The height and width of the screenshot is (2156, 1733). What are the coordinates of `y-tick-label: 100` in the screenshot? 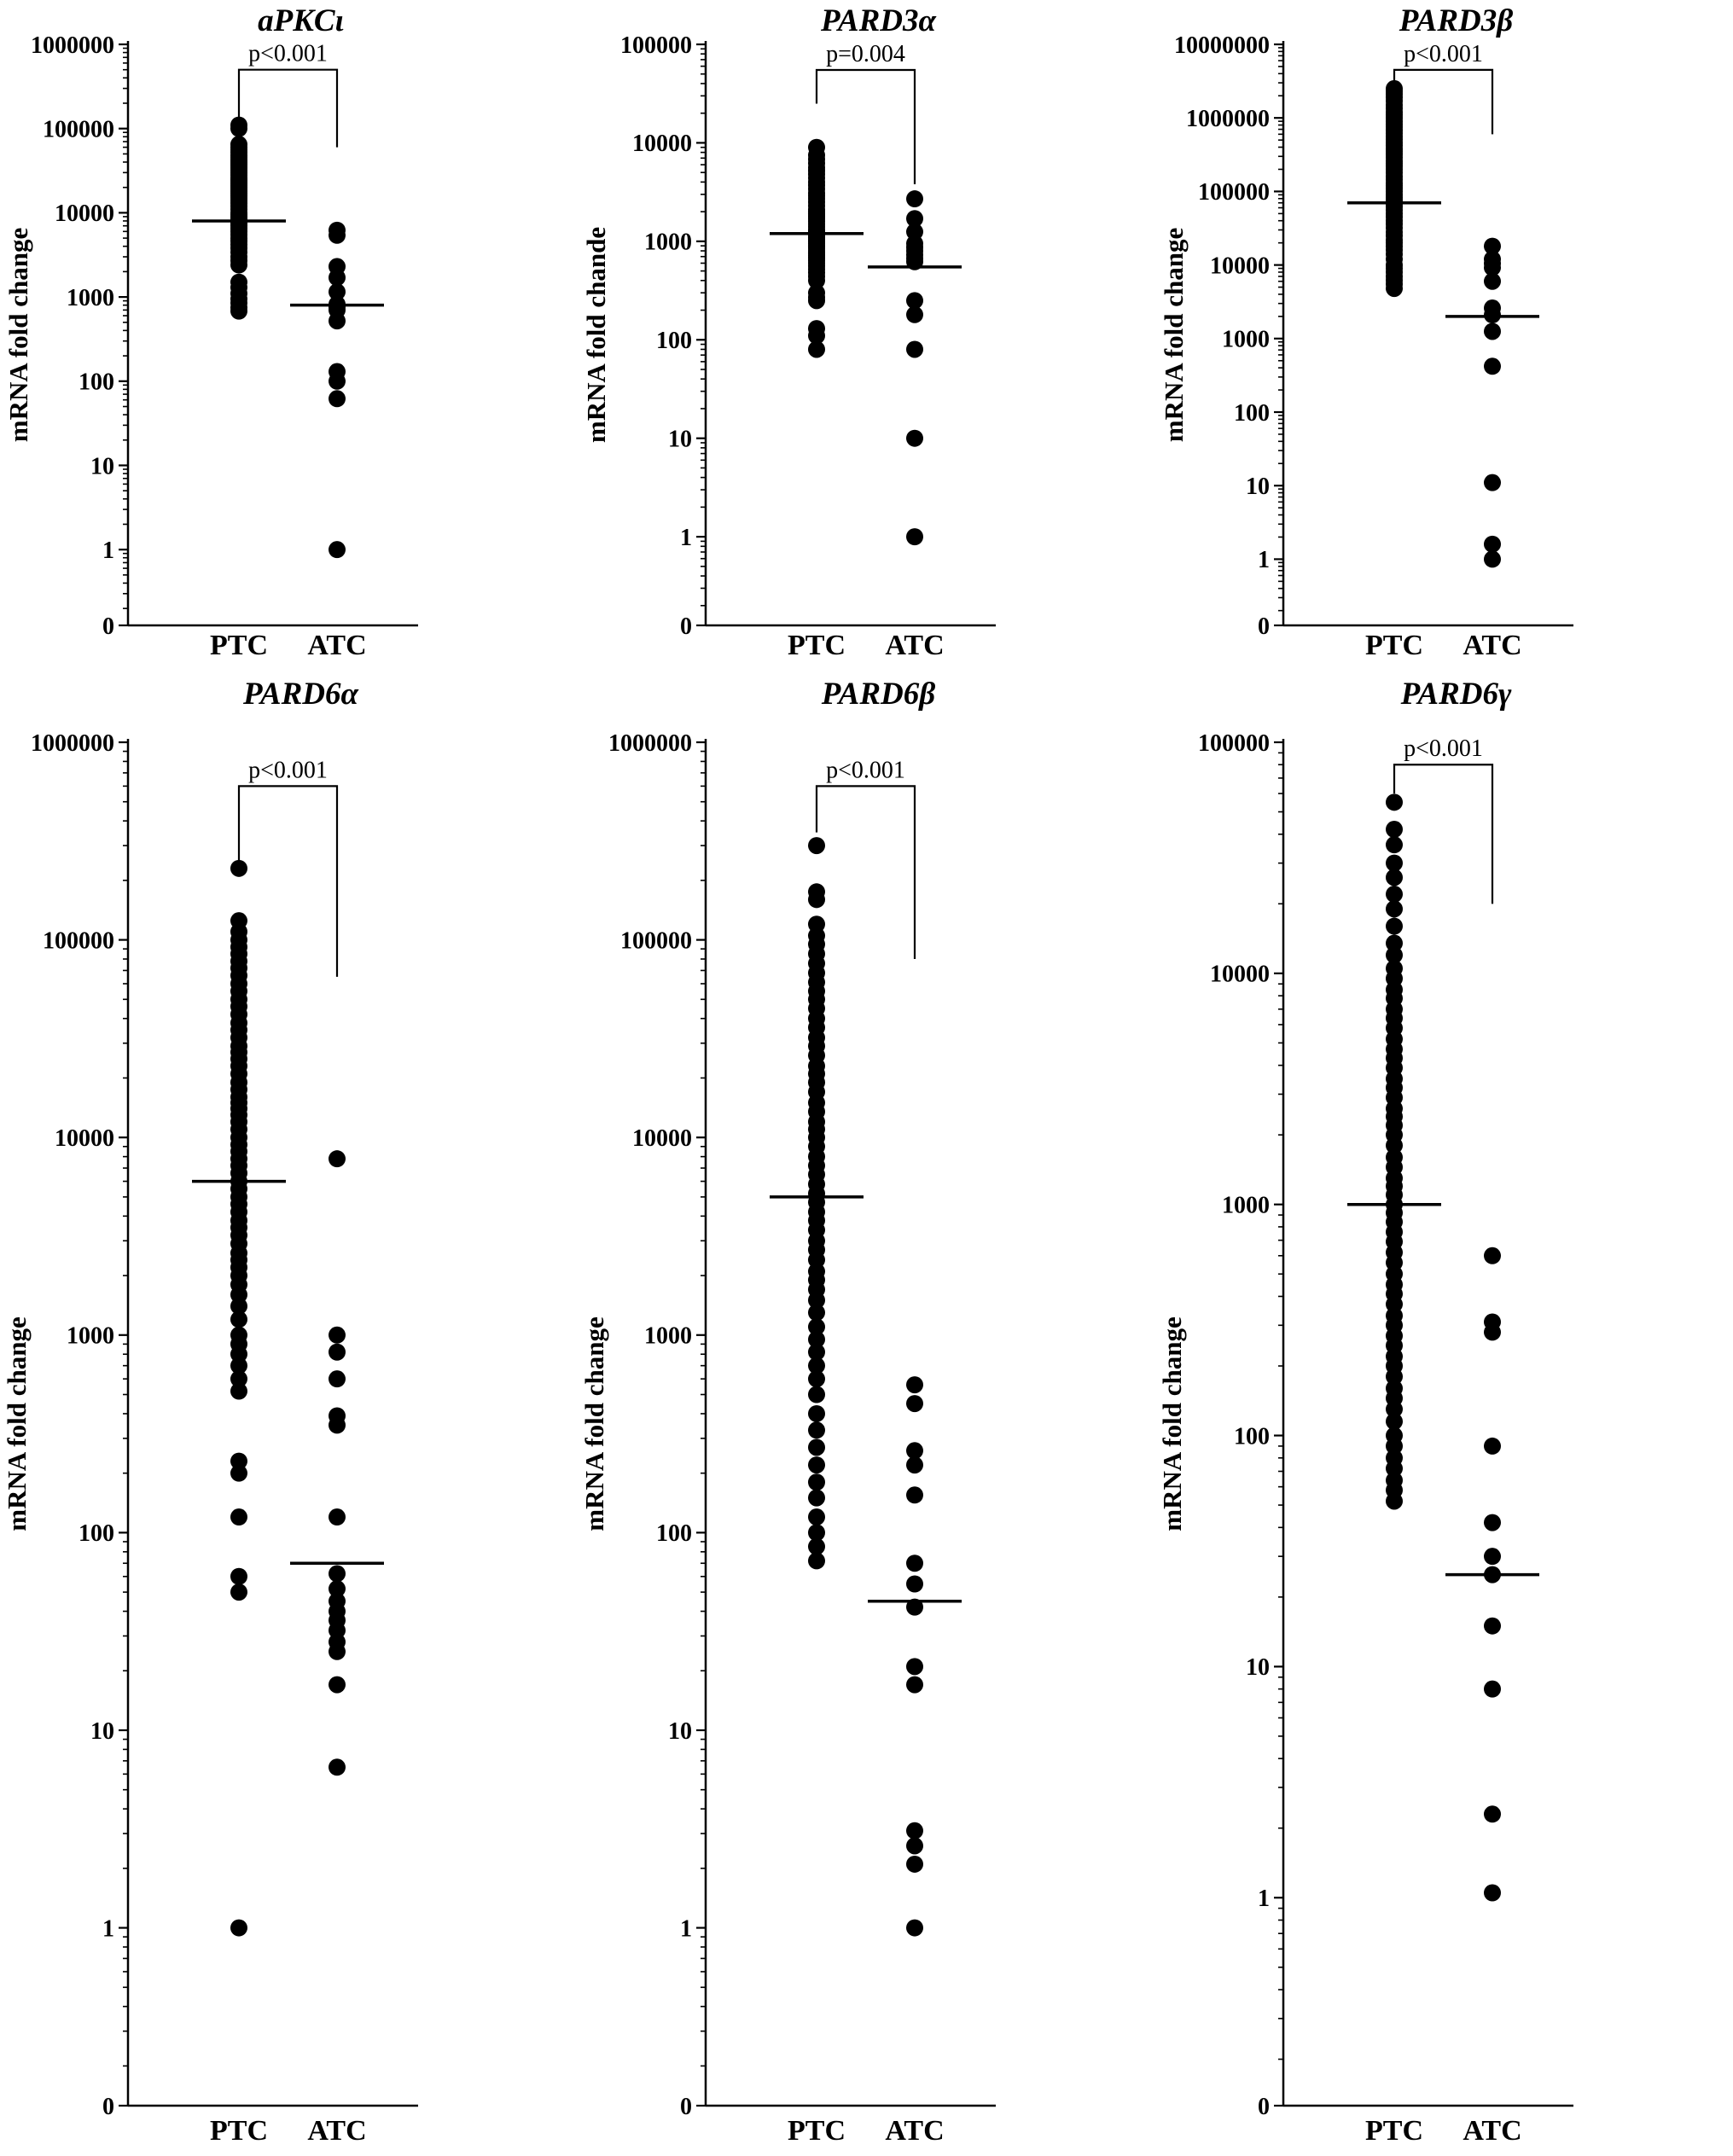 It's located at (96, 1533).